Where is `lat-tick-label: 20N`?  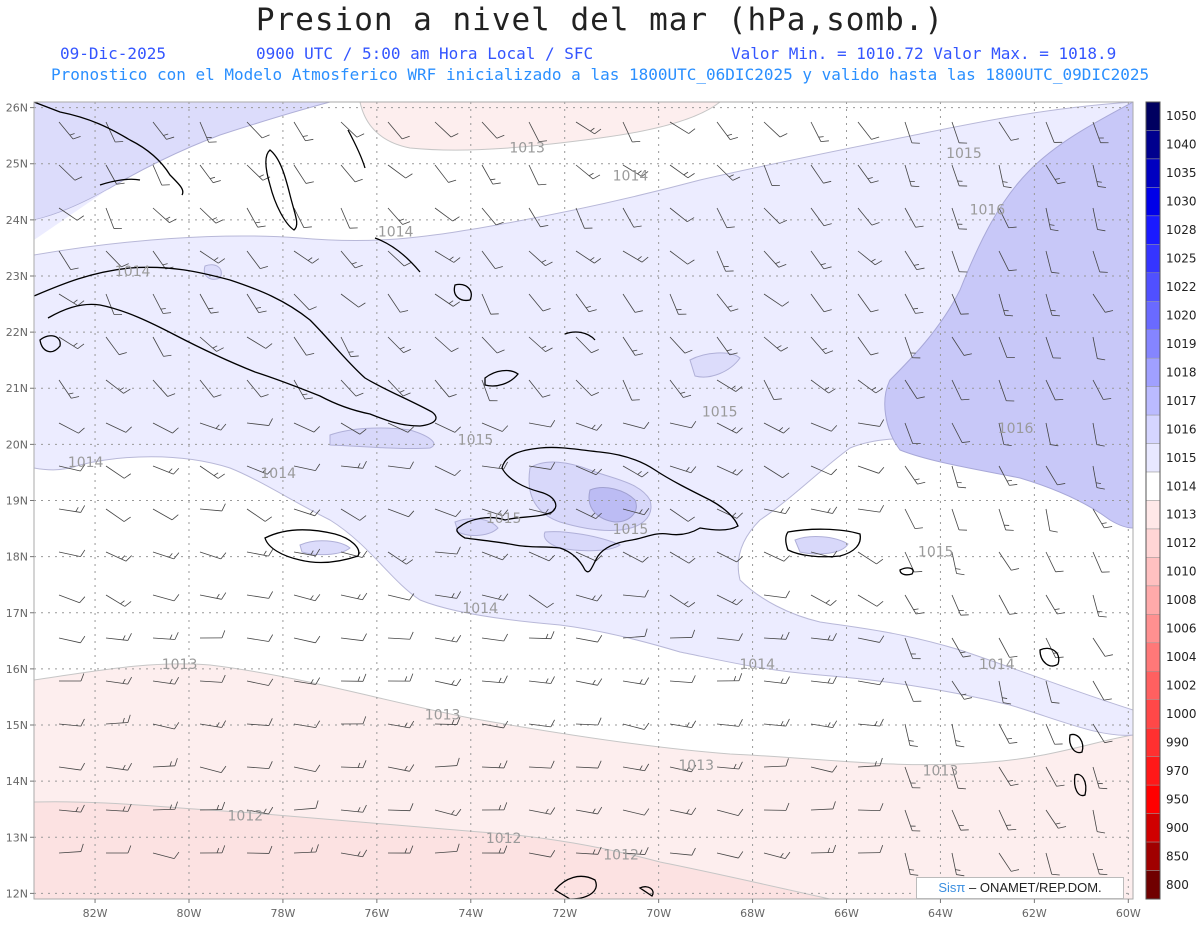 lat-tick-label: 20N is located at coordinates (17, 444).